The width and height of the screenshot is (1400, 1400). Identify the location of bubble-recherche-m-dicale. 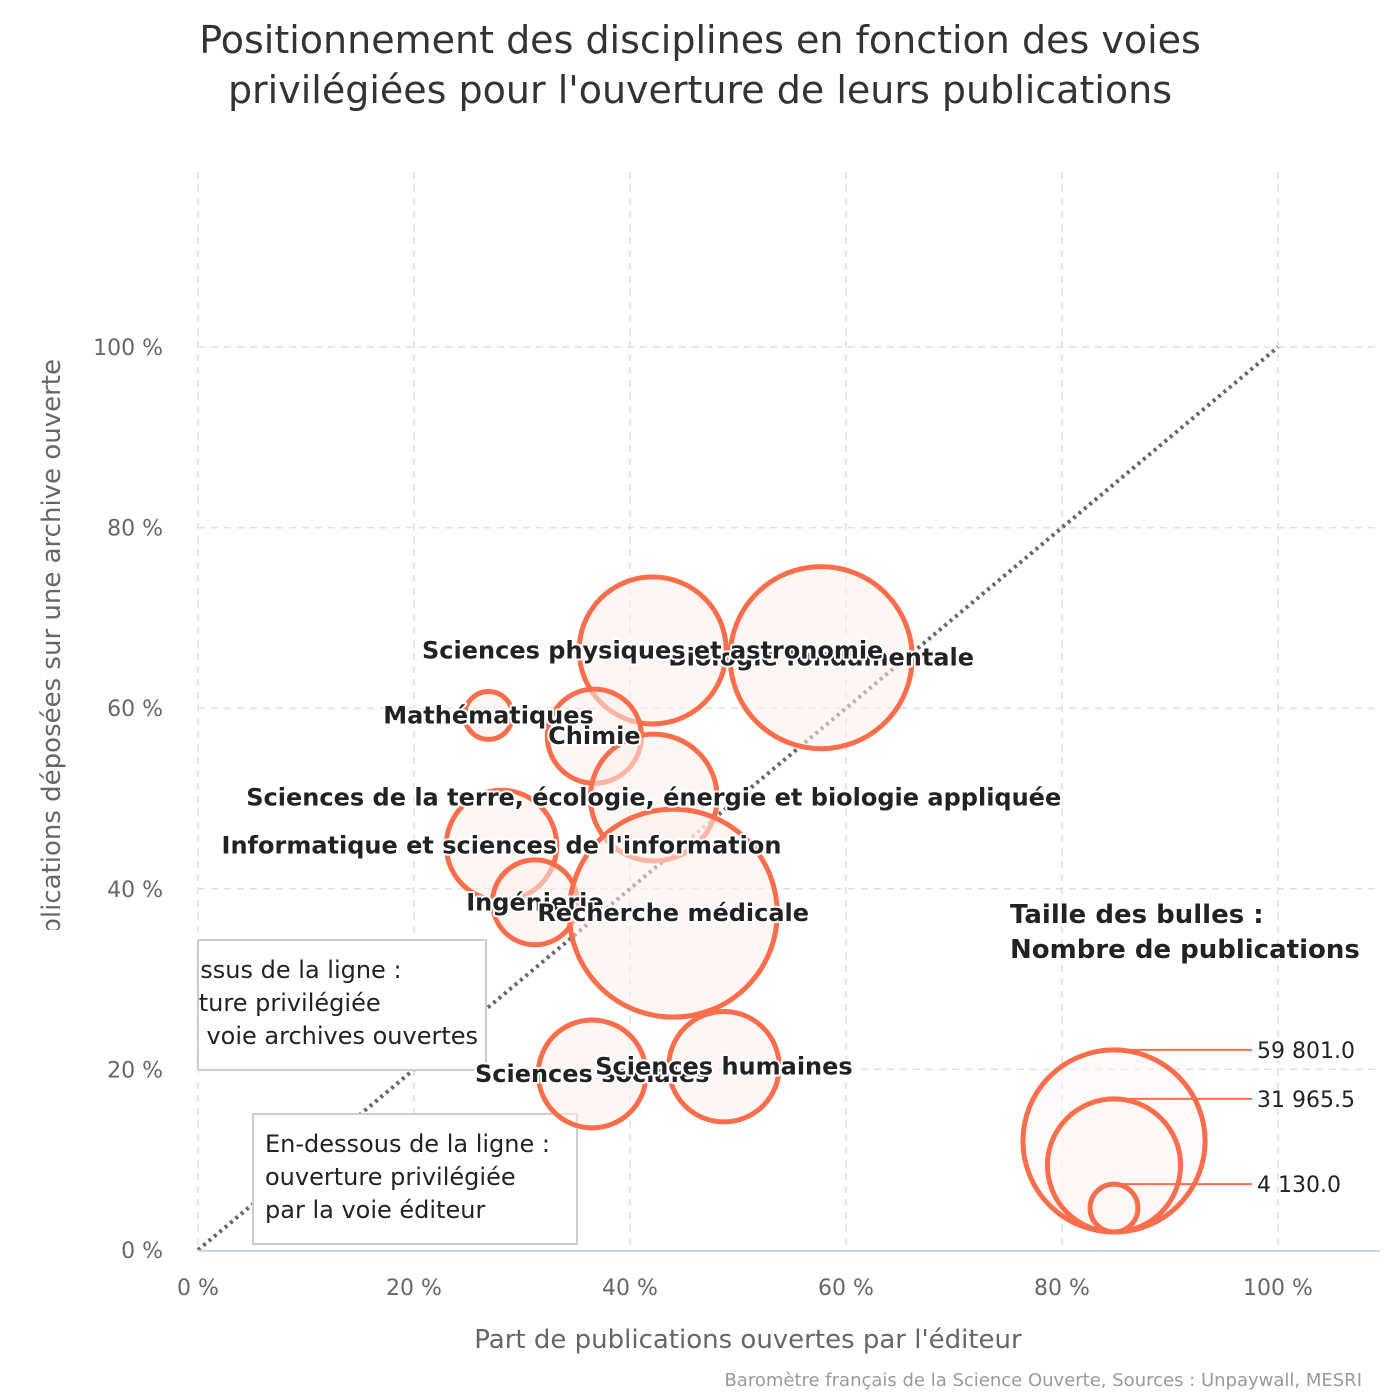
(673, 913).